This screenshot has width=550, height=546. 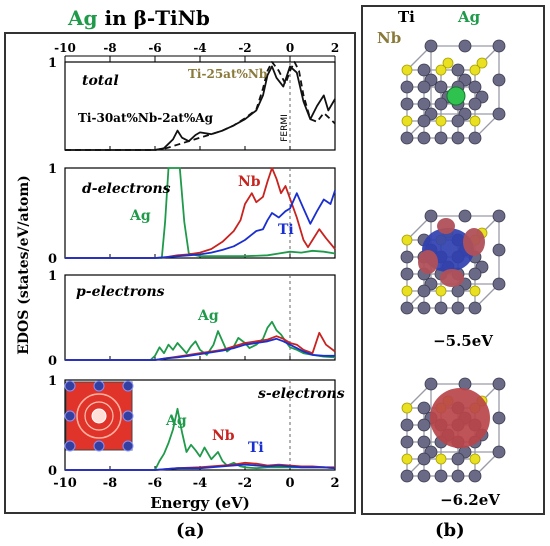 I want to click on figure-title: Ag in β-TiNb, so click(x=139, y=18).